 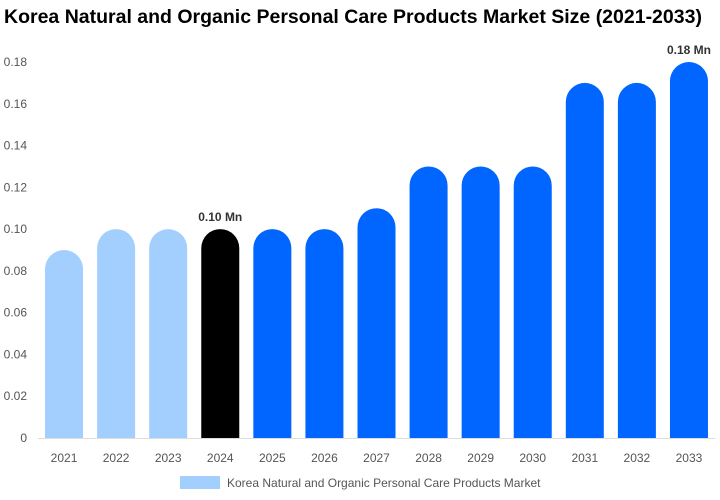 I want to click on legend-swatch, so click(x=200, y=482).